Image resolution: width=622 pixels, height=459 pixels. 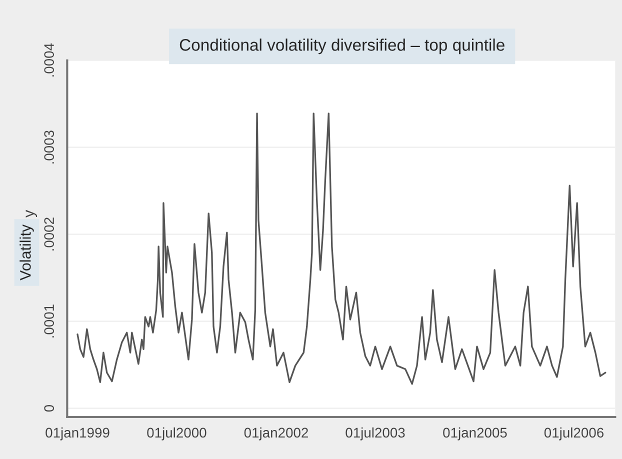 I want to click on y-tick-label: .0001, so click(x=49, y=321).